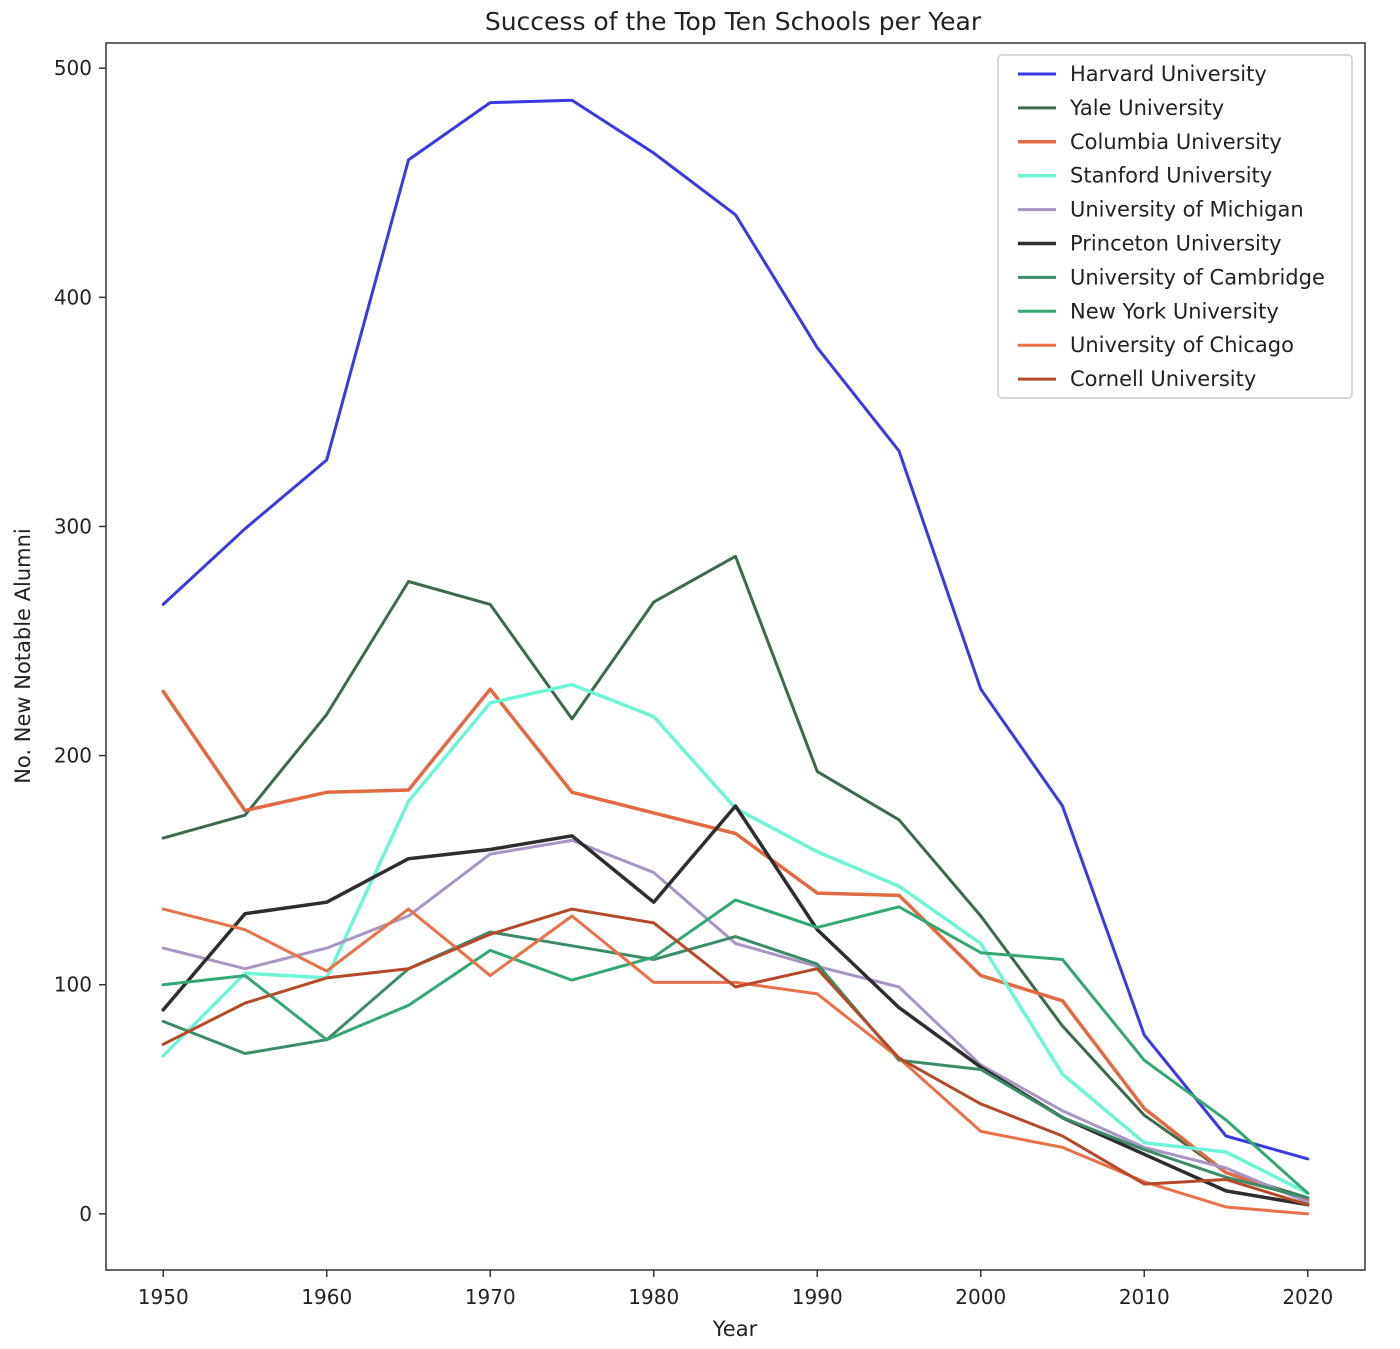 The image size is (1400, 1349). What do you see at coordinates (733, 21) in the screenshot?
I see `chart-title: Success of the Top Ten Schools per Year` at bounding box center [733, 21].